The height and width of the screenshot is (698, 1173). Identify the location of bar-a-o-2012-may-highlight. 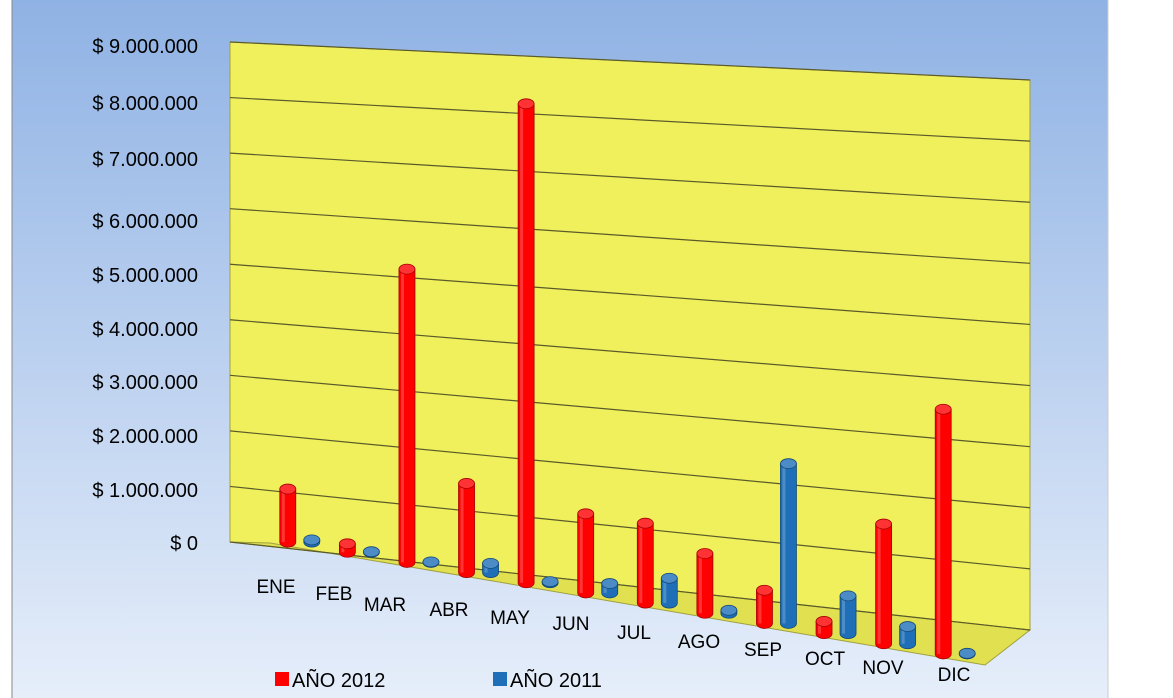
(522, 343).